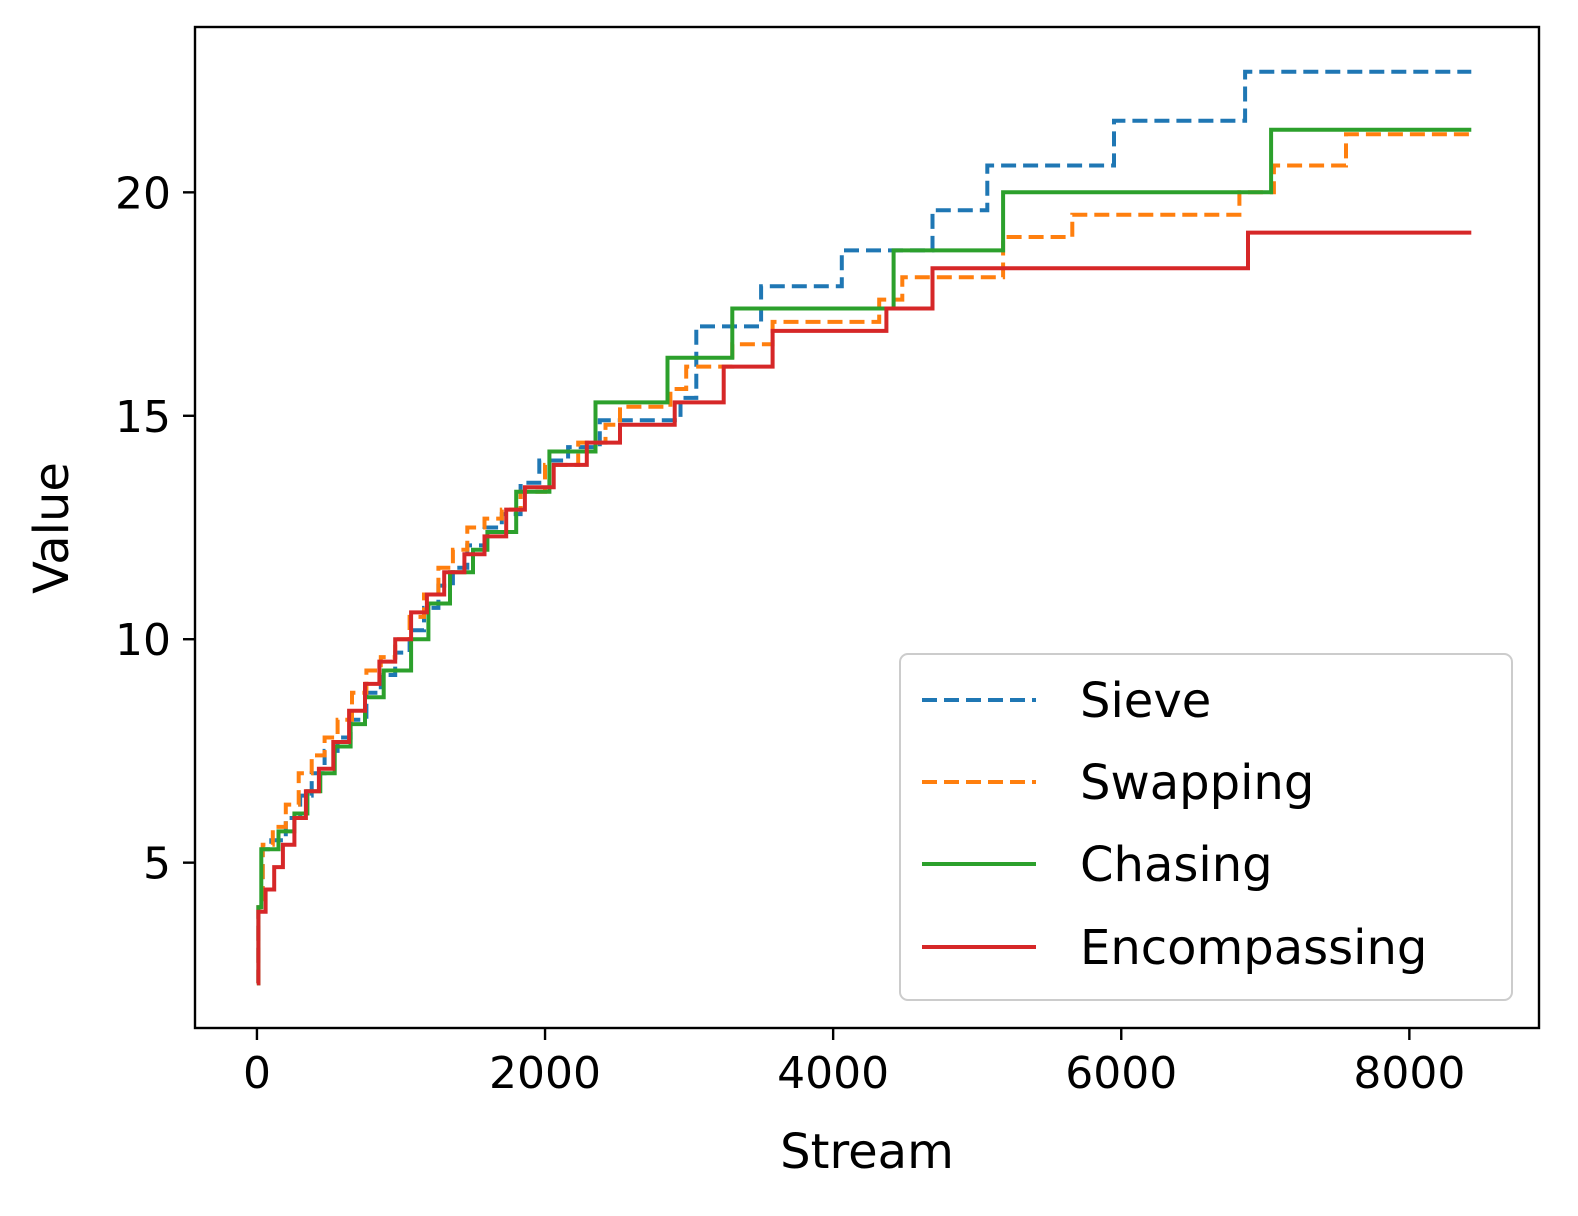 Image resolution: width=1578 pixels, height=1216 pixels. What do you see at coordinates (157, 864) in the screenshot?
I see `y-tick-label: 5` at bounding box center [157, 864].